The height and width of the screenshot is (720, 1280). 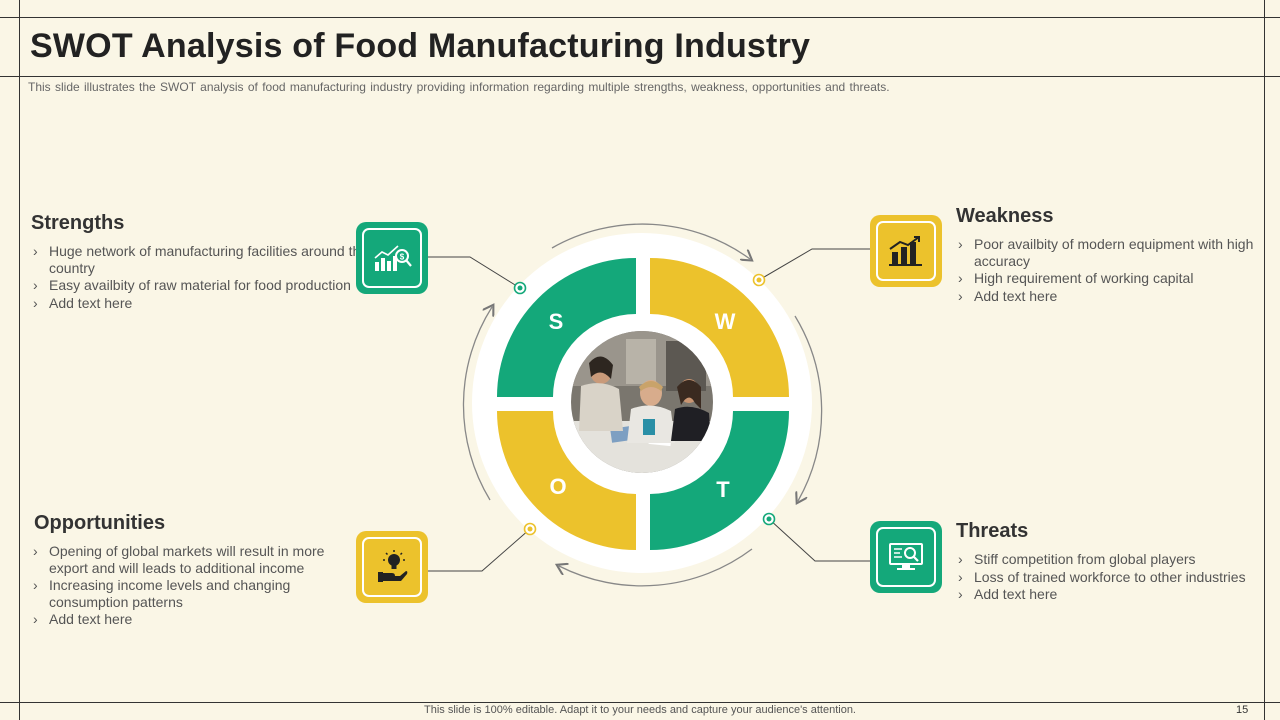 I want to click on segment-t, so click(x=719, y=480).